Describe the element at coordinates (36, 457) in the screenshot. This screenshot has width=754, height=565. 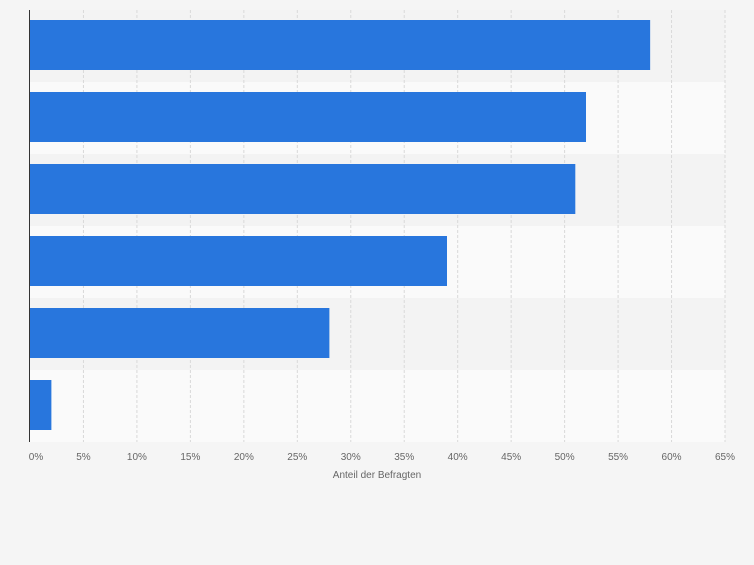
I see `x-tick-label: 0%` at that location.